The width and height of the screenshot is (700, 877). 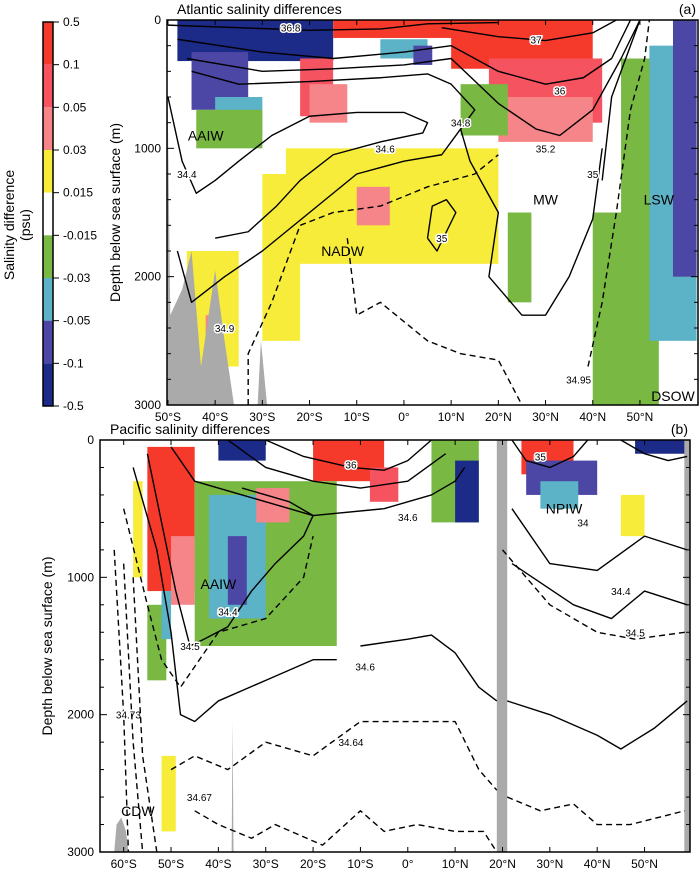 I want to click on colorbar-units: (psu), so click(x=25, y=225).